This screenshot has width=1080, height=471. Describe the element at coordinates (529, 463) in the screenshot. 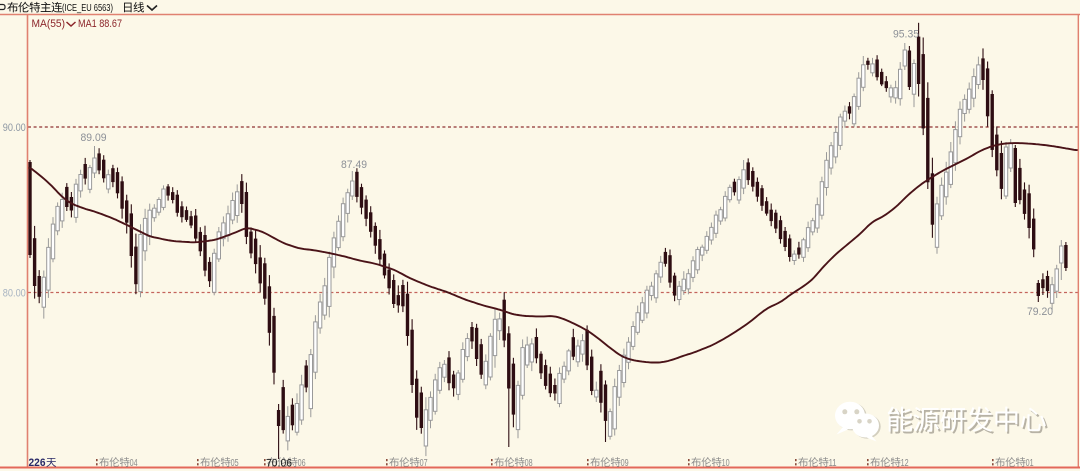

I see `svg-text: 08` at that location.